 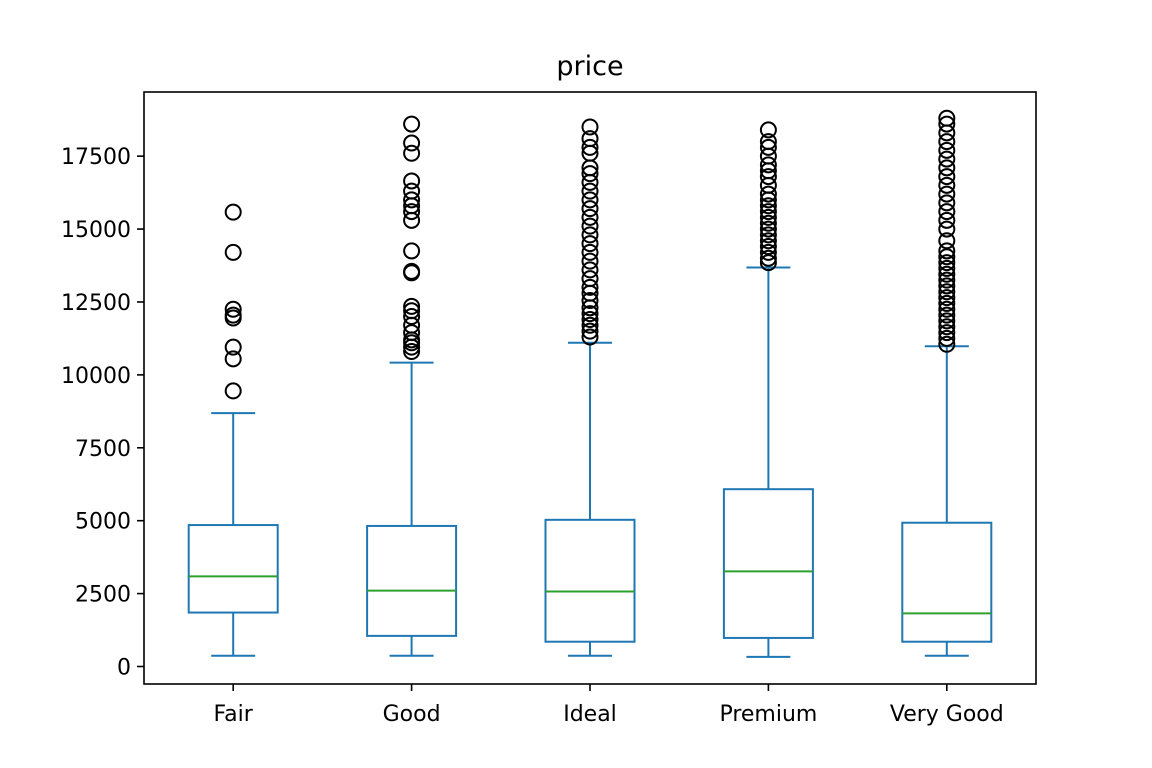 What do you see at coordinates (96, 157) in the screenshot?
I see `y-tick-label: 17500` at bounding box center [96, 157].